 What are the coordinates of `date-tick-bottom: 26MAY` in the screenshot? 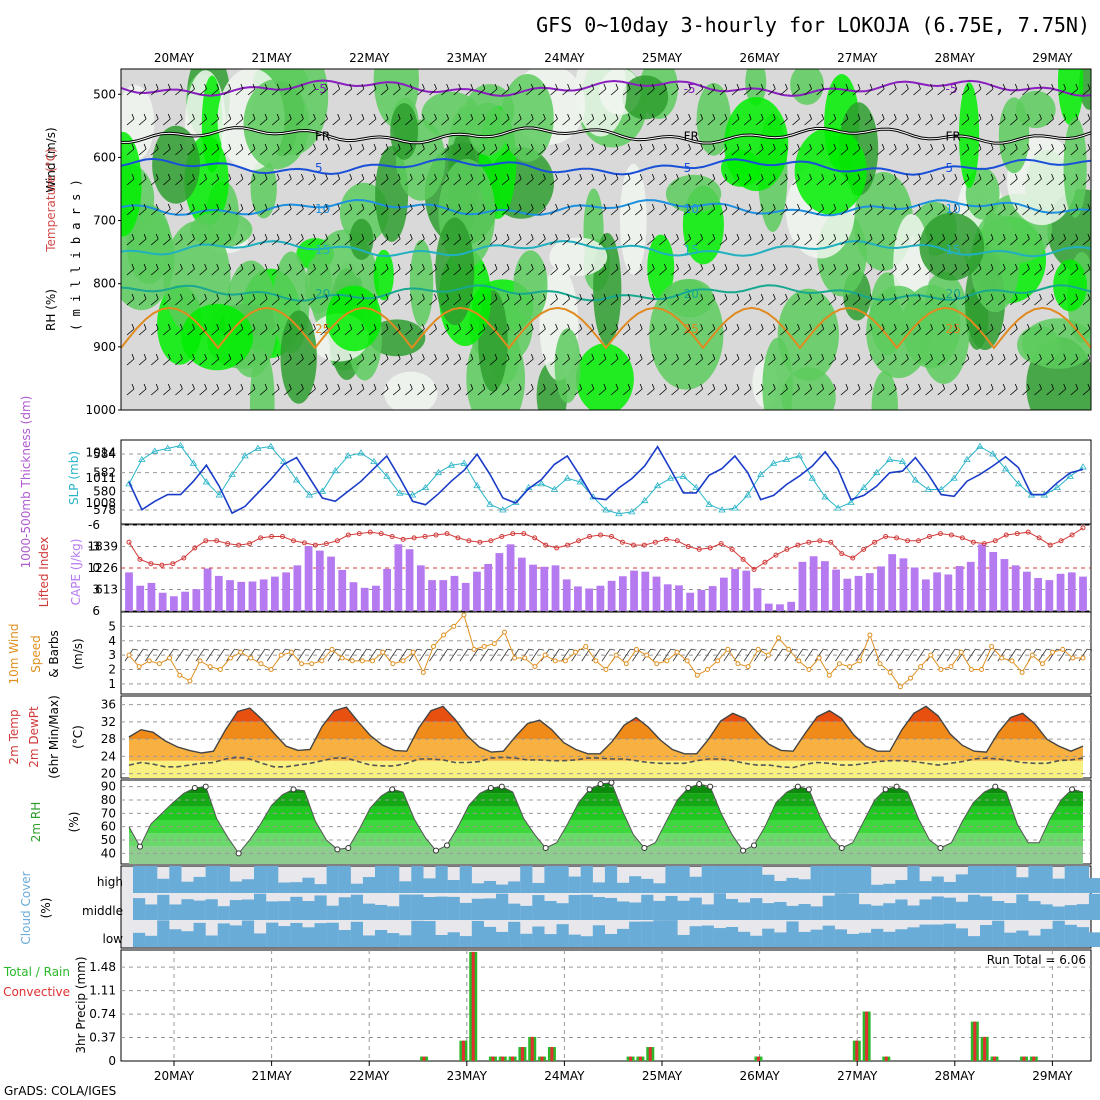 It's located at (759, 1076).